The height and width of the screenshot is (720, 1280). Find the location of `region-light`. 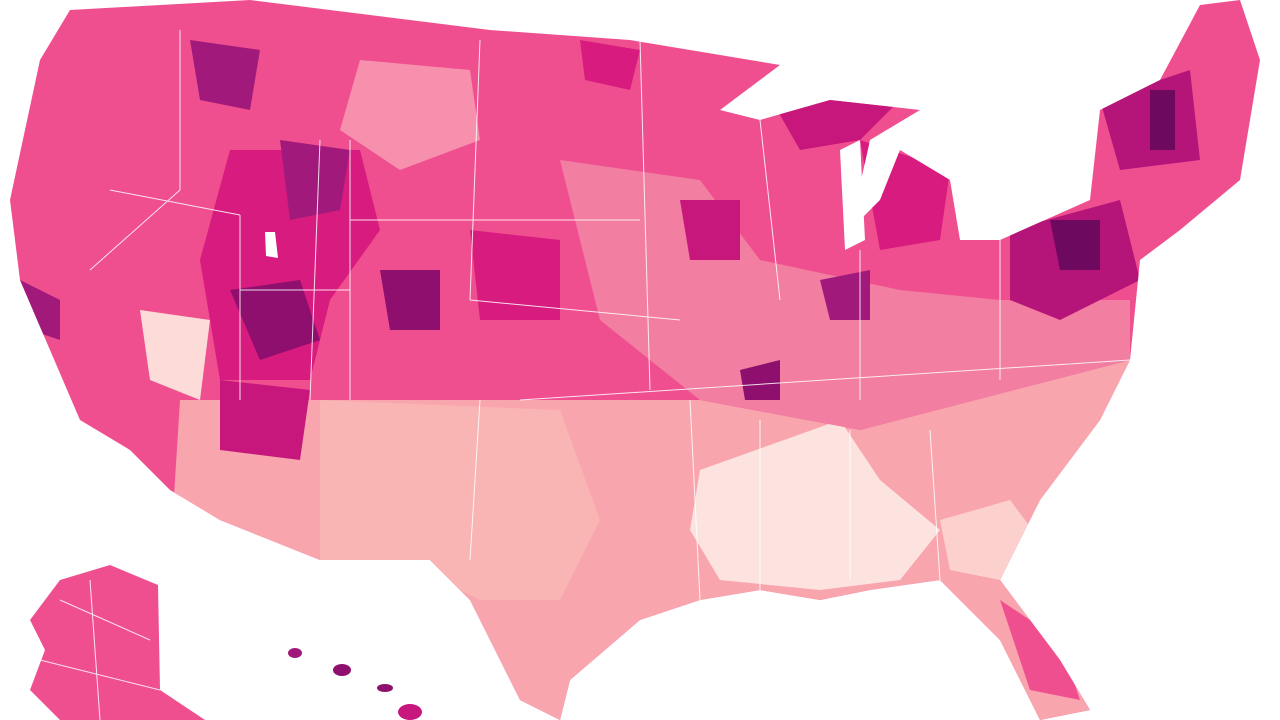

region-light is located at coordinates (460, 500).